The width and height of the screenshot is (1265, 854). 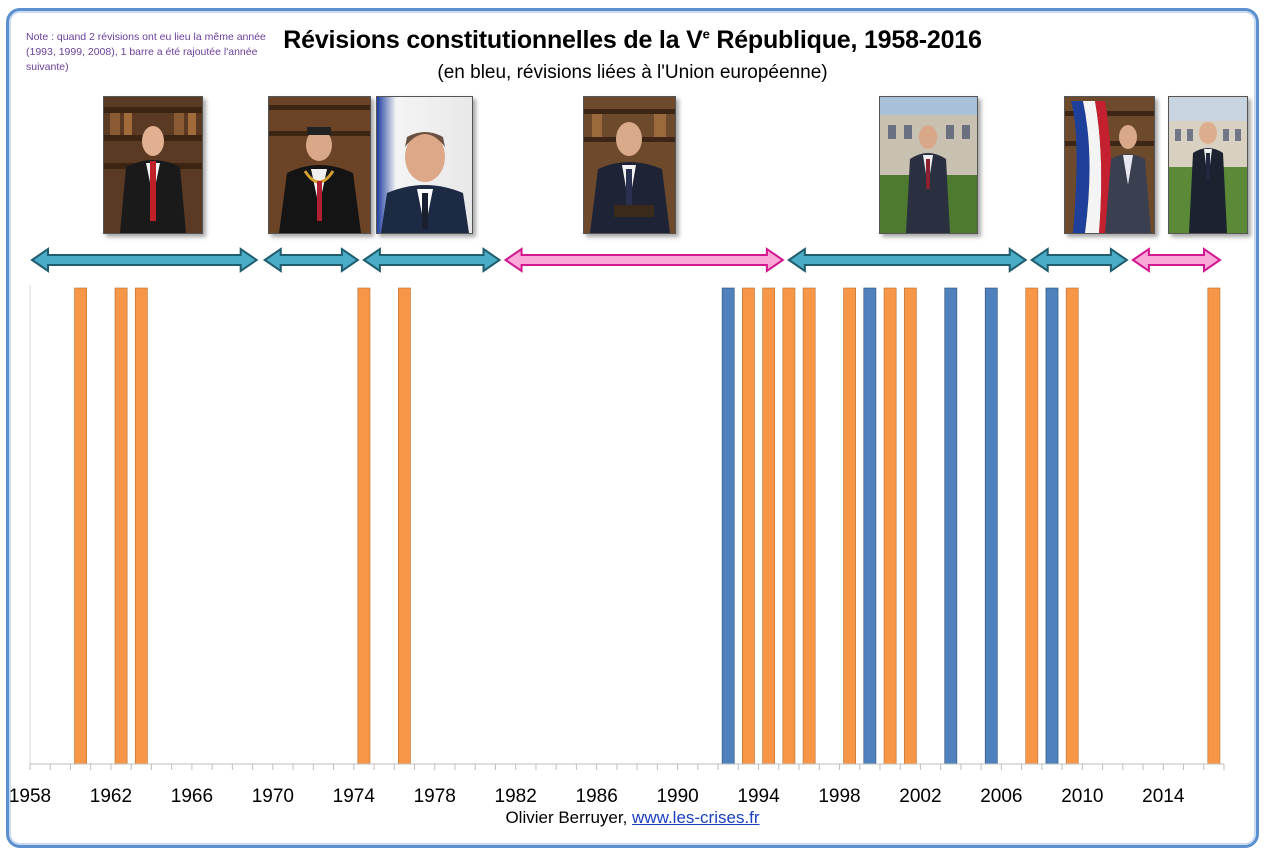 What do you see at coordinates (839, 796) in the screenshot?
I see `tick-label-1998: 1998` at bounding box center [839, 796].